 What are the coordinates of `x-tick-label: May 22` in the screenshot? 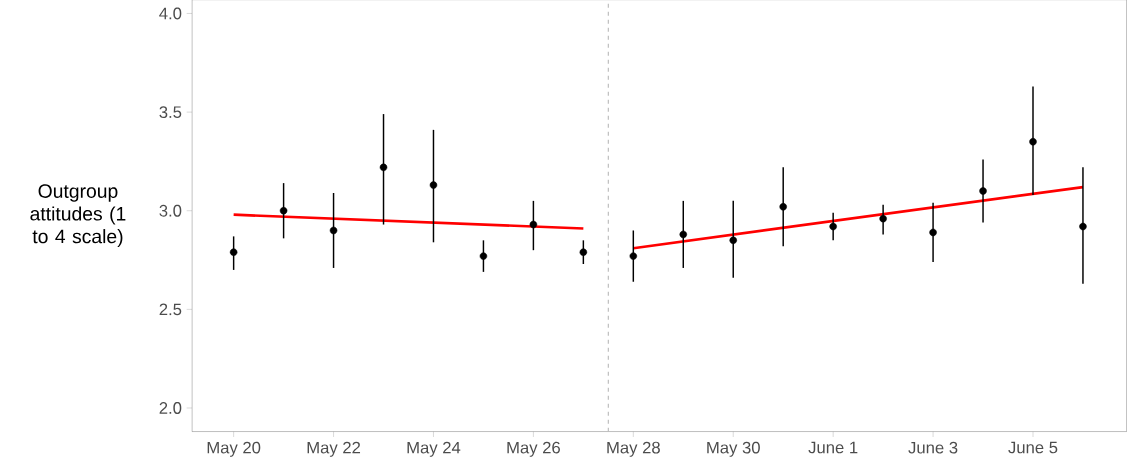 It's located at (334, 449).